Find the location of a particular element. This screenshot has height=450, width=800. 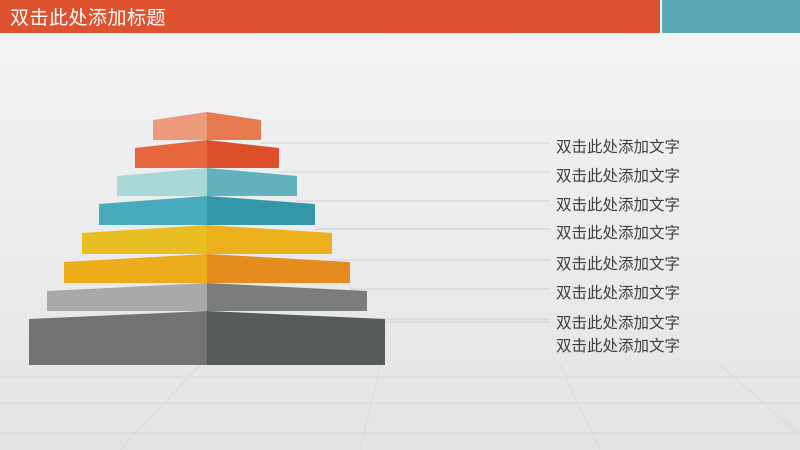

title-accent-bar is located at coordinates (731, 16).